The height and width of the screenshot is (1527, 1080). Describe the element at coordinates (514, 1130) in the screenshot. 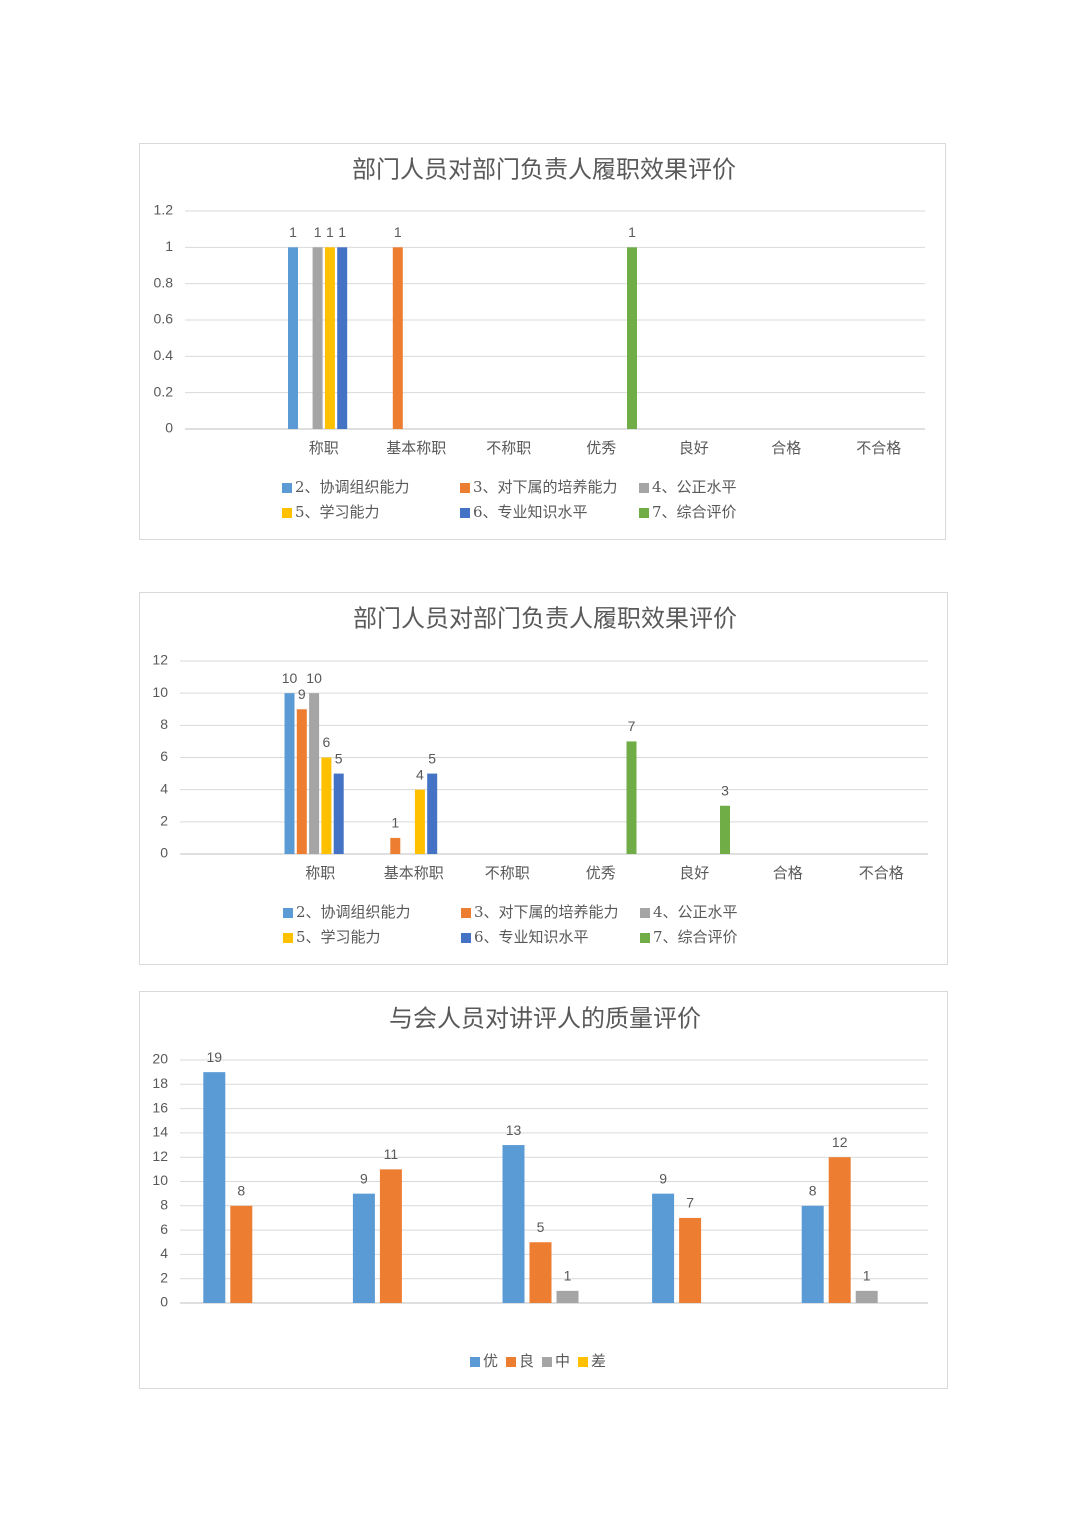

I see `data-label: 13` at that location.